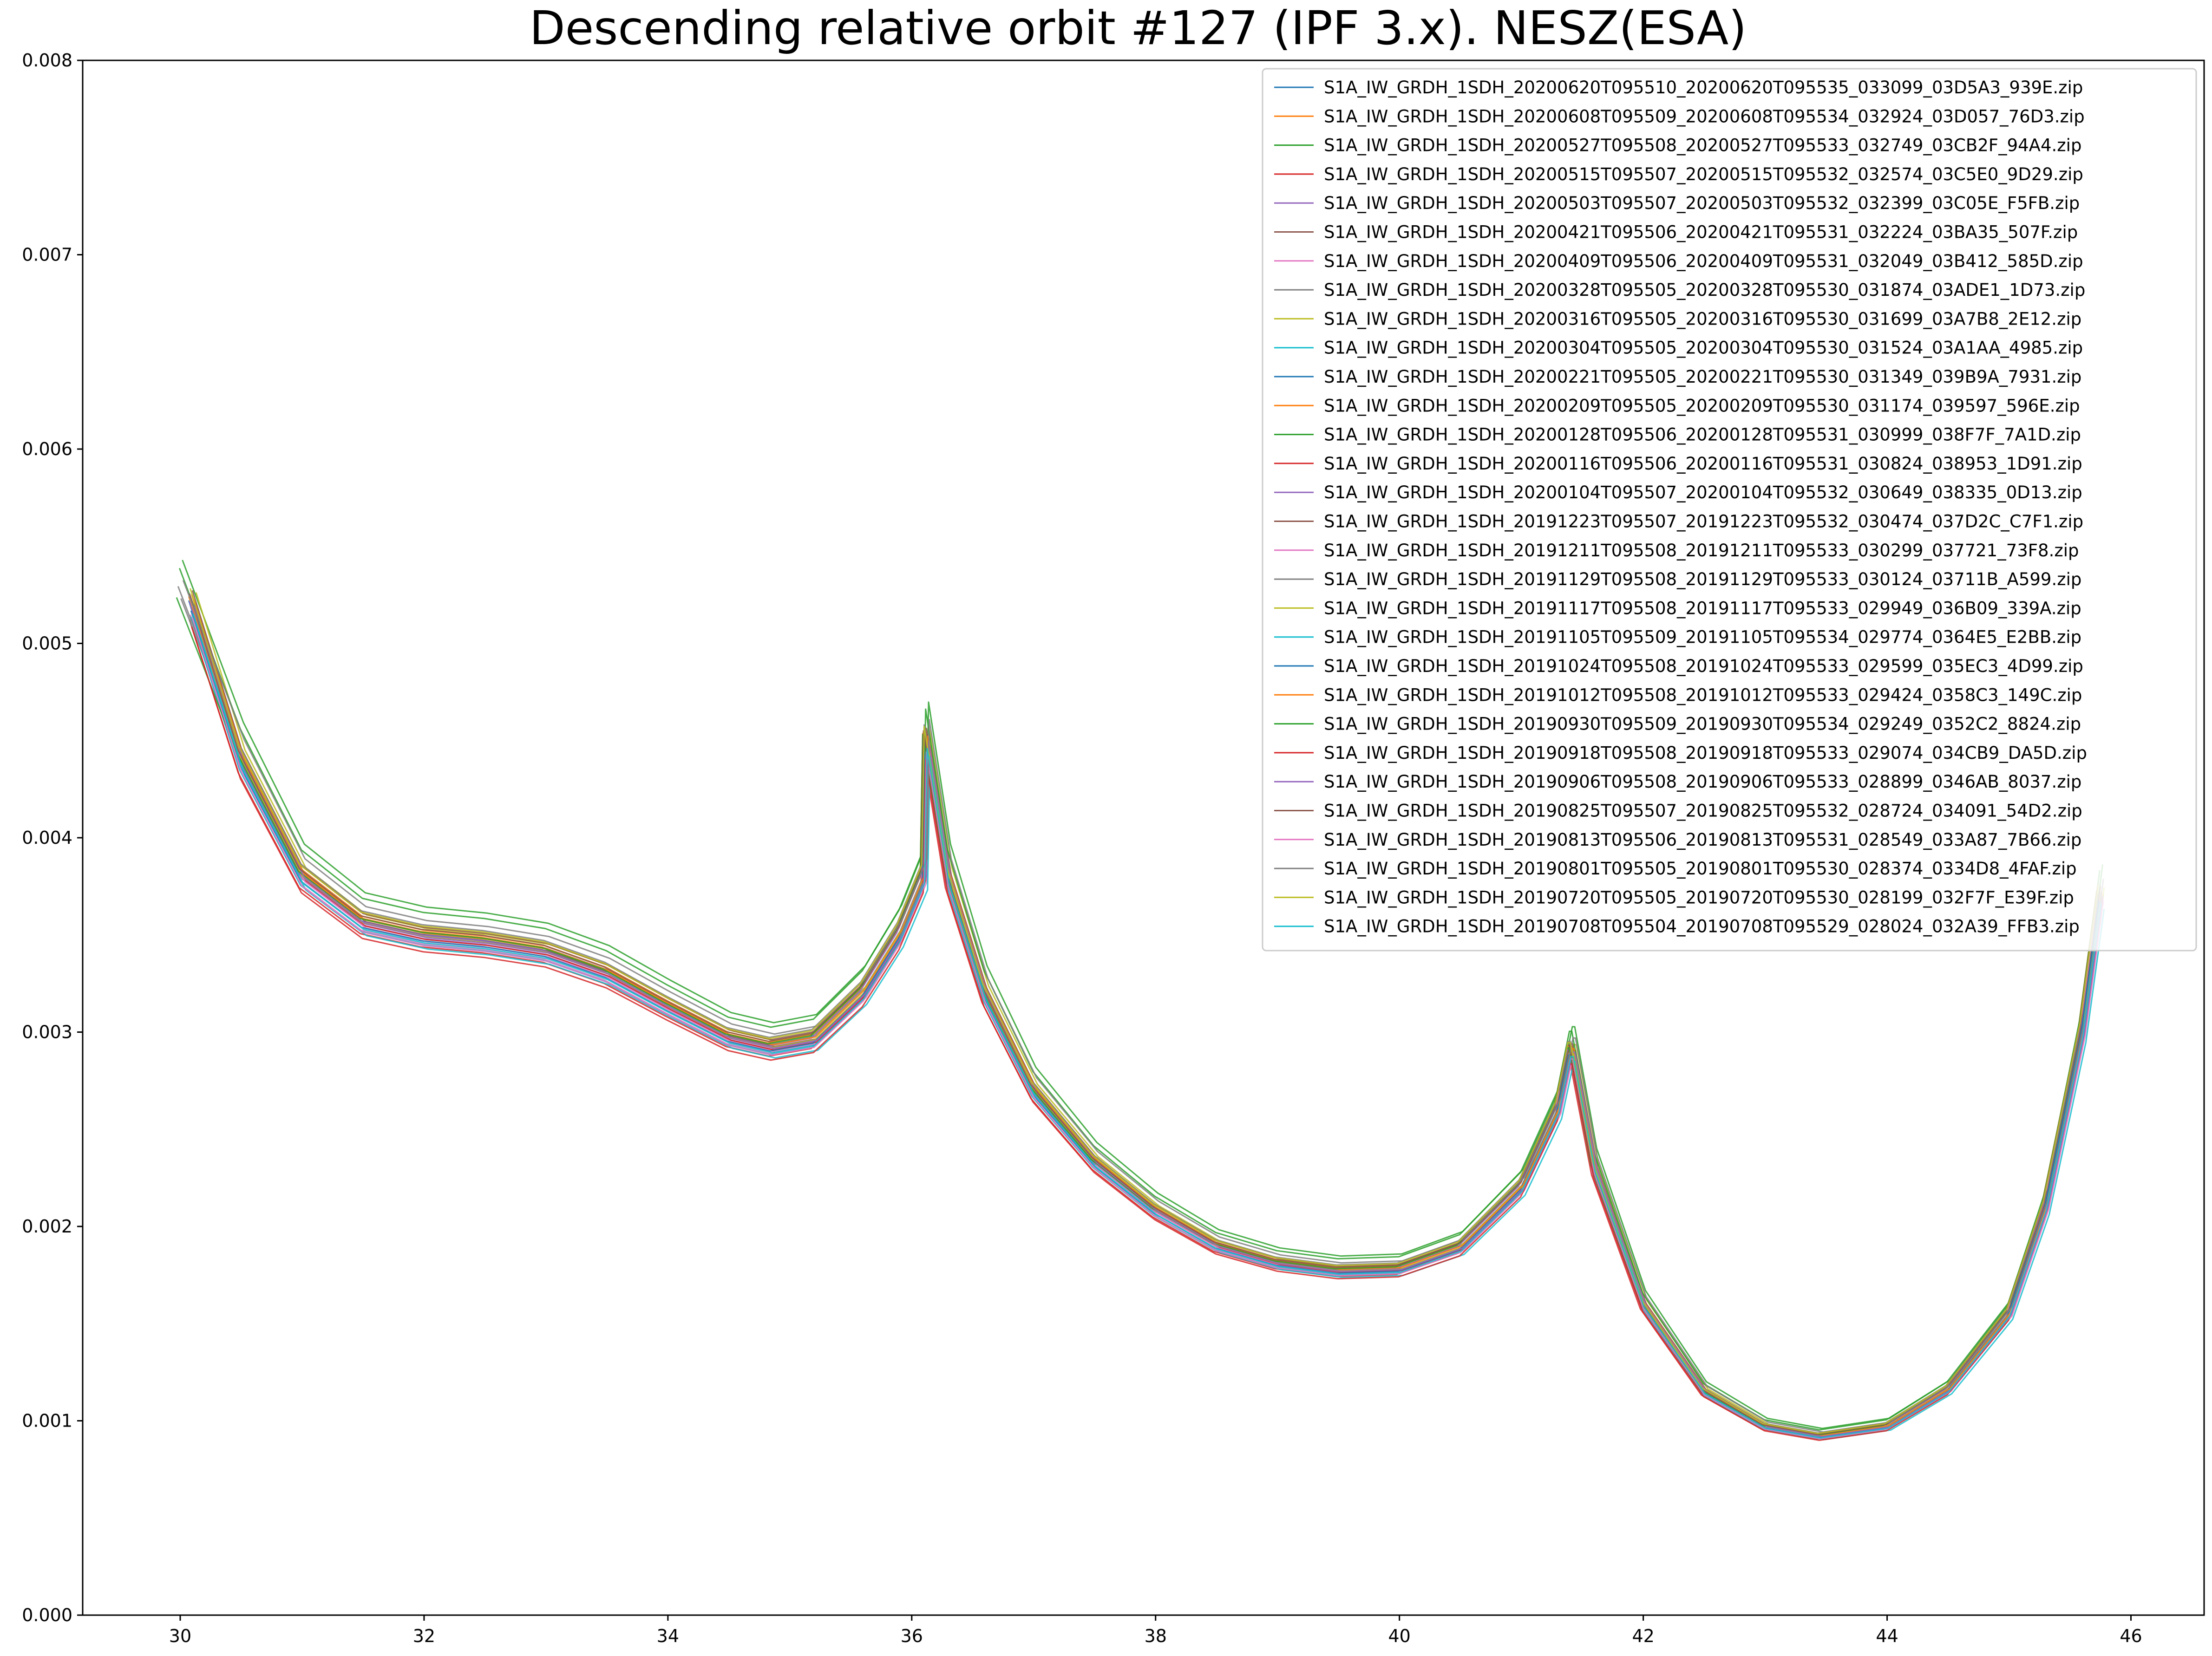 The height and width of the screenshot is (1656, 2212). I want to click on y-tick-label: 0.006, so click(47, 449).